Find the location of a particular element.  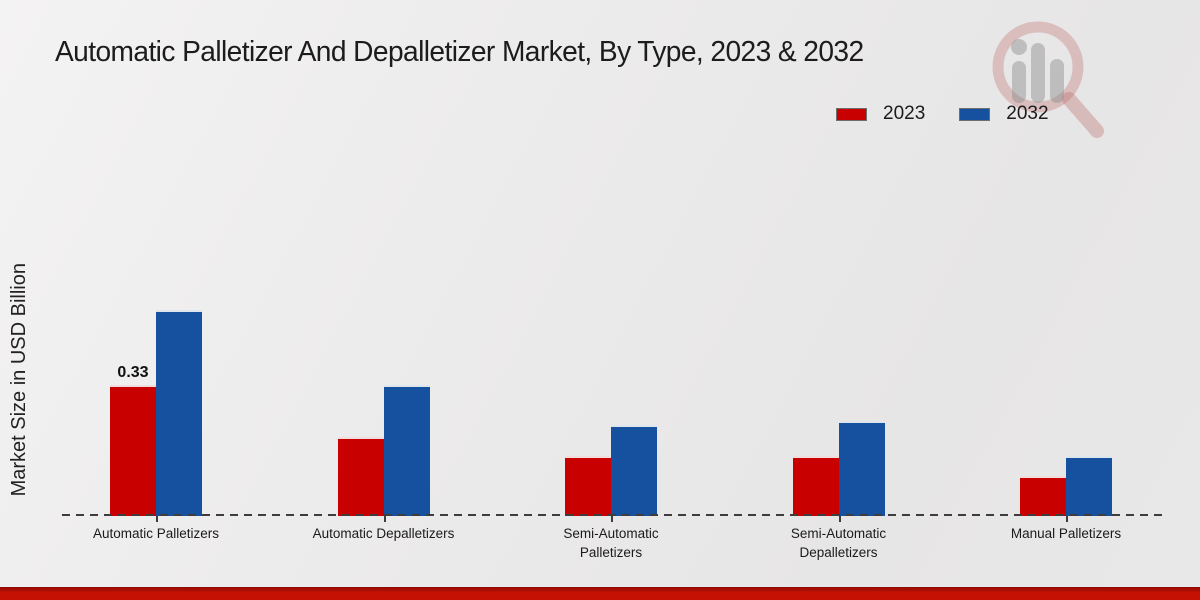

y-axis-label: Market Size in USD Billion is located at coordinates (18, 380).